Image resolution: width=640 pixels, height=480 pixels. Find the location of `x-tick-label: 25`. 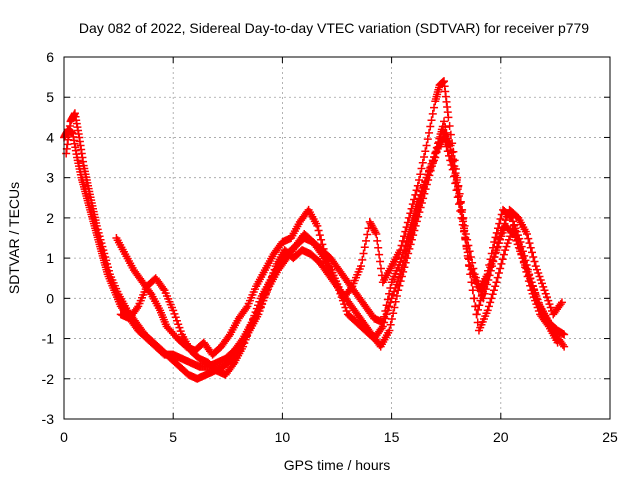

x-tick-label: 25 is located at coordinates (610, 437).